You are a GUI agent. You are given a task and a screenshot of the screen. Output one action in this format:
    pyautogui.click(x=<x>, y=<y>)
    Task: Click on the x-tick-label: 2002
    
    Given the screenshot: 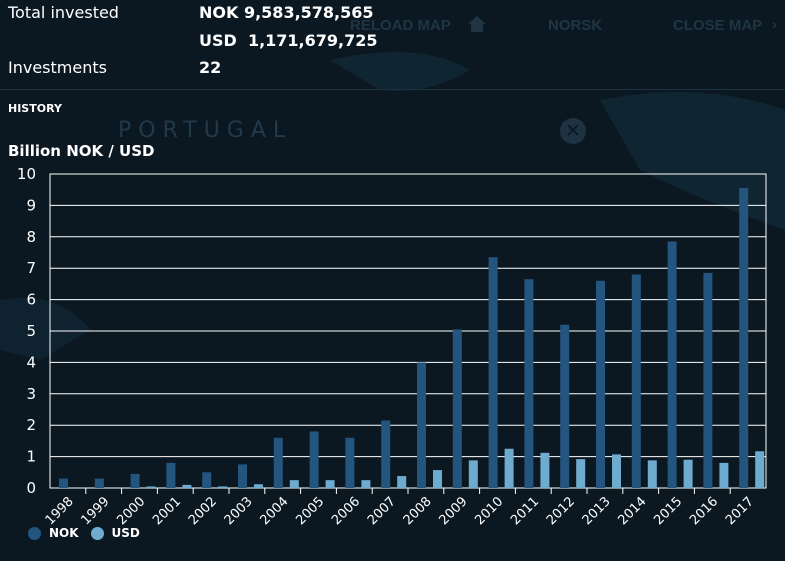 What is the action you would take?
    pyautogui.click(x=203, y=510)
    